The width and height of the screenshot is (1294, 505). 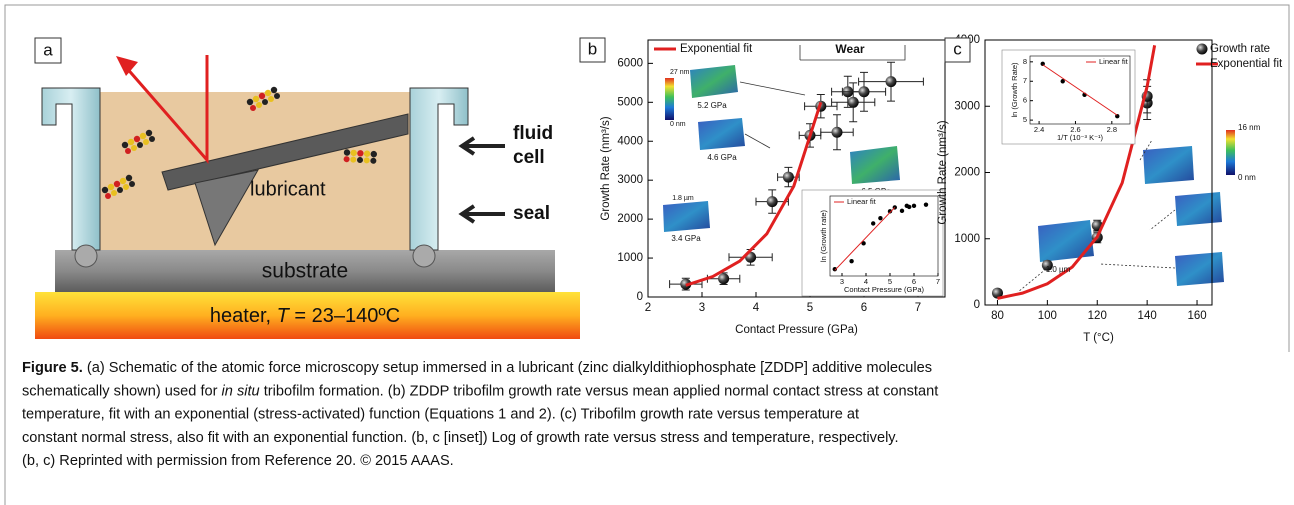 What do you see at coordinates (592, 50) in the screenshot?
I see `panel-label-box` at bounding box center [592, 50].